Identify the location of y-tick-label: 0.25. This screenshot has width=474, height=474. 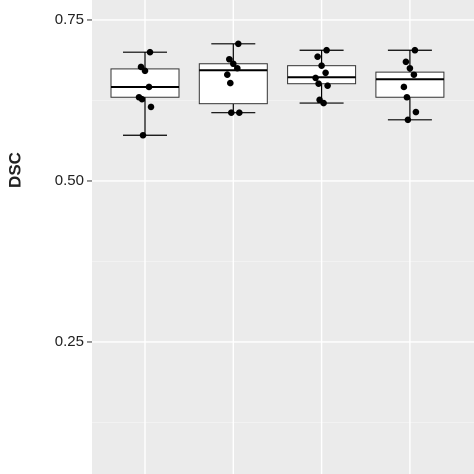
(69, 341).